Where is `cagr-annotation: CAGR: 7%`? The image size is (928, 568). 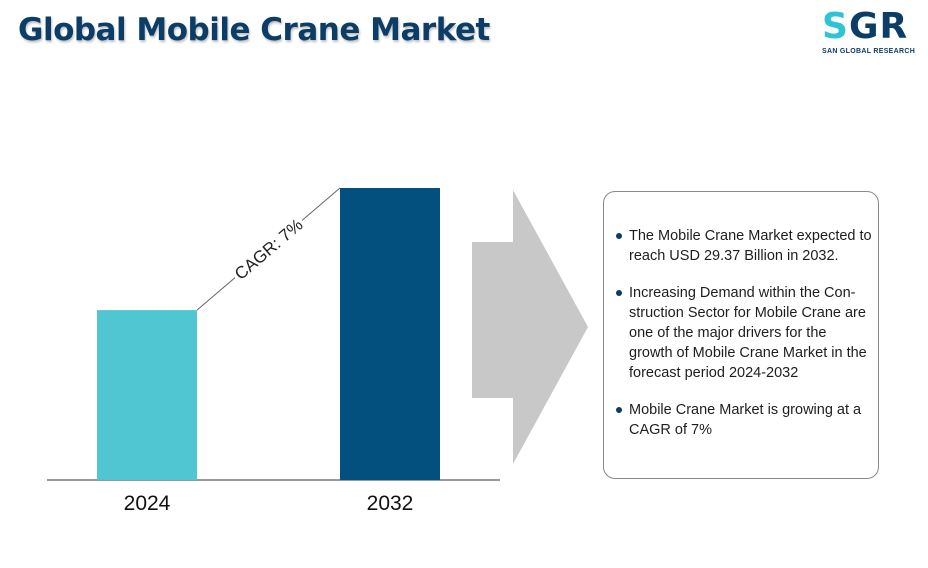
cagr-annotation: CAGR: 7% is located at coordinates (269, 249).